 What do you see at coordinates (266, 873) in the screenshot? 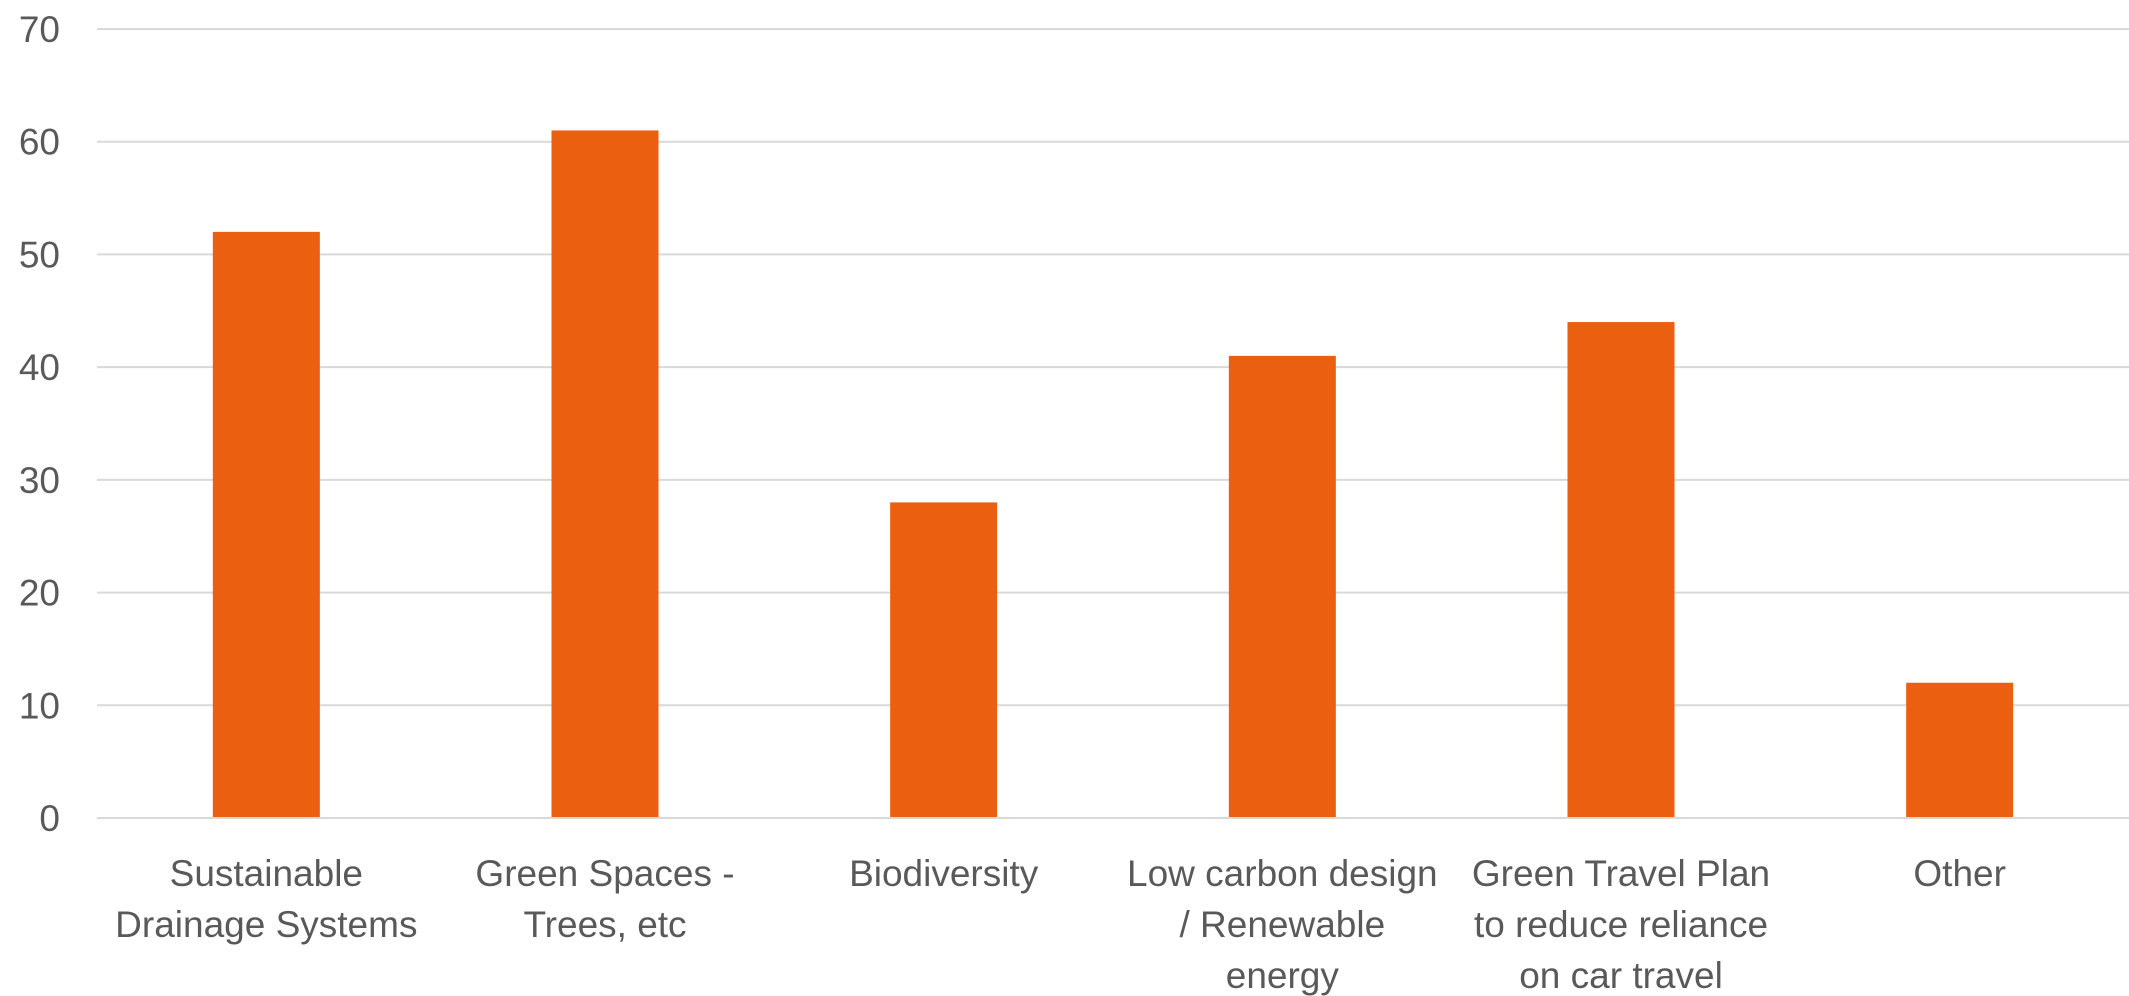
I see `x-category-label-line: Sustainable` at bounding box center [266, 873].